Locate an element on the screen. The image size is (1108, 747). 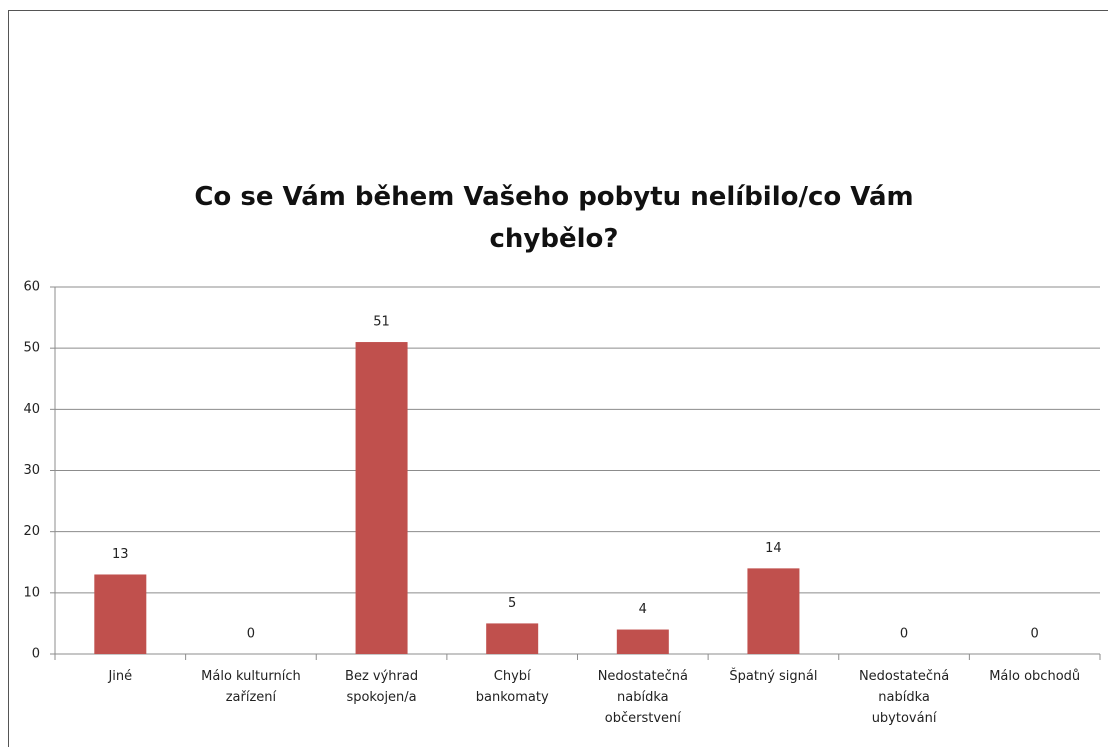
y-tick-label: 30 is located at coordinates (31, 470).